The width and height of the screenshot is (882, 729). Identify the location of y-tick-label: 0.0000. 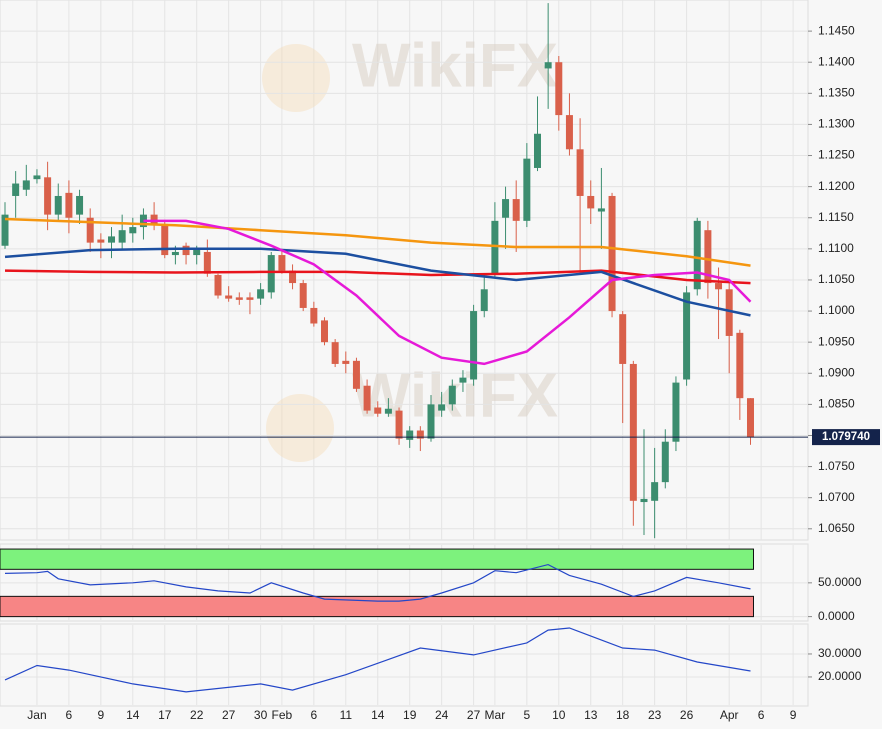
(836, 616).